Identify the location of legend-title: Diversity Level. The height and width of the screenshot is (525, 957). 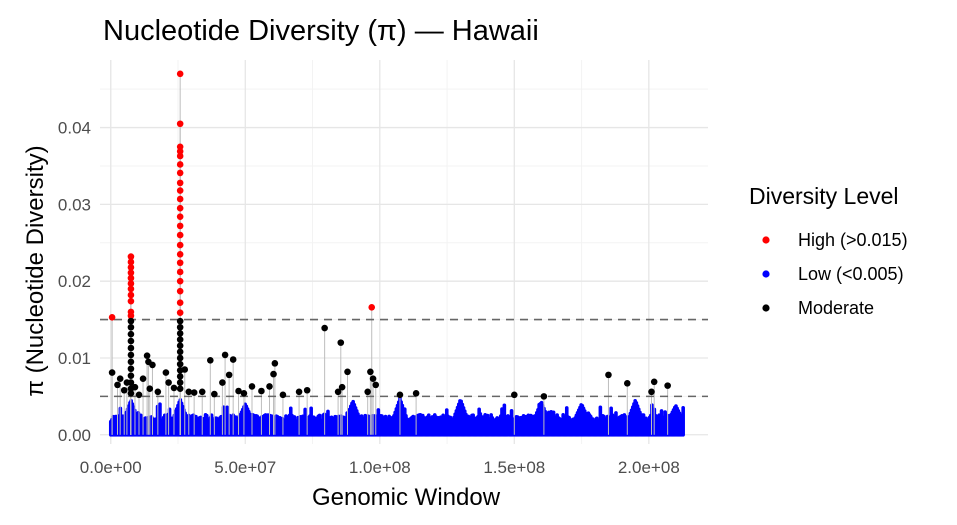
(824, 196).